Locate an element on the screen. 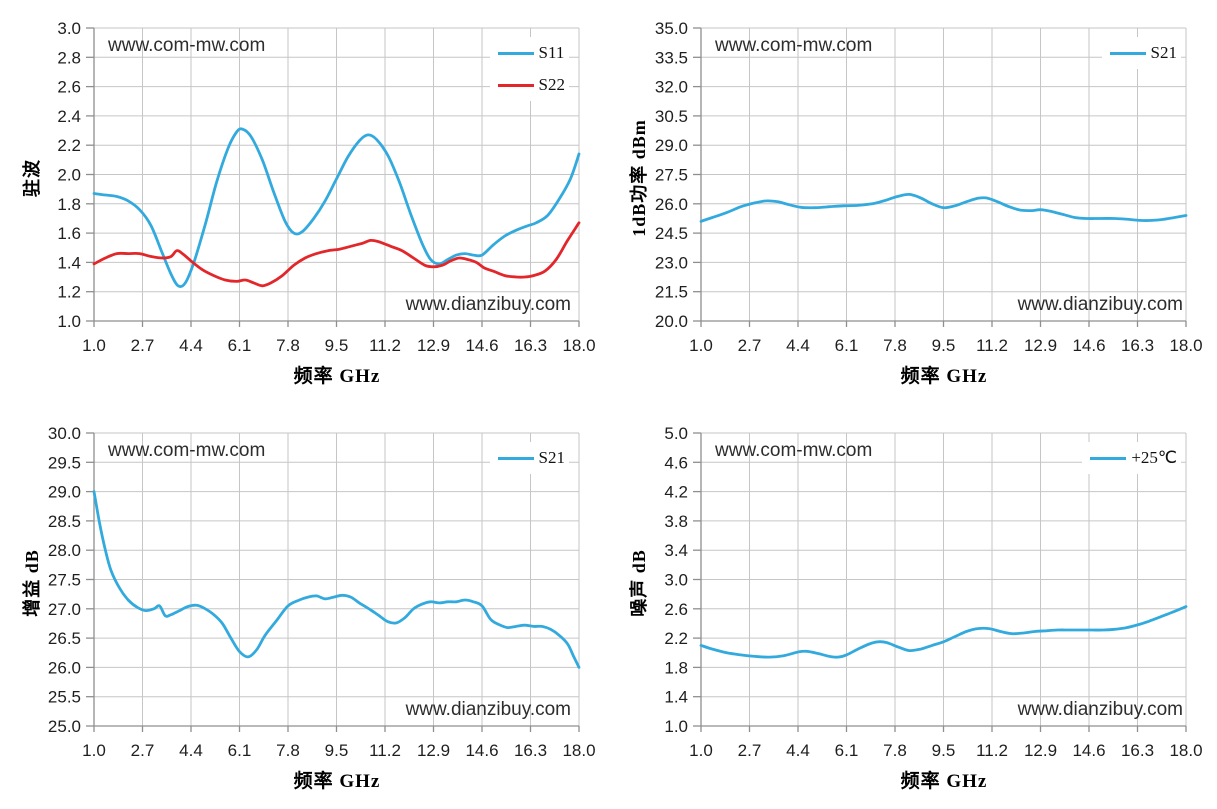 The image size is (1217, 809). y-axis-title: 1dB功率 dBm is located at coordinates (639, 178).